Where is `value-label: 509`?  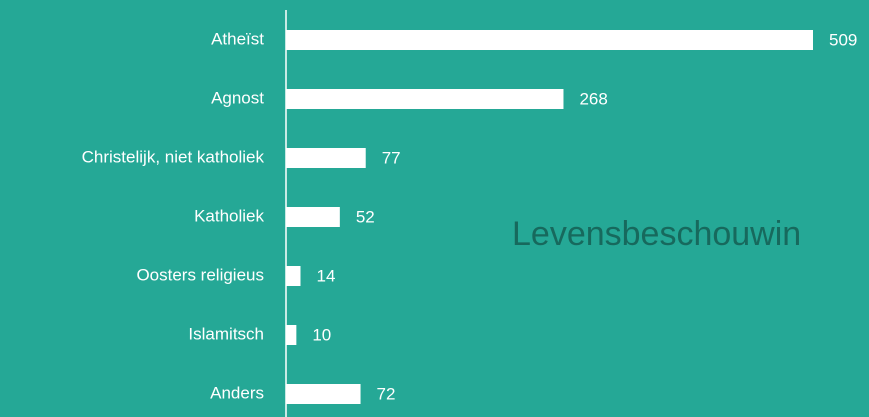
value-label: 509 is located at coordinates (843, 39).